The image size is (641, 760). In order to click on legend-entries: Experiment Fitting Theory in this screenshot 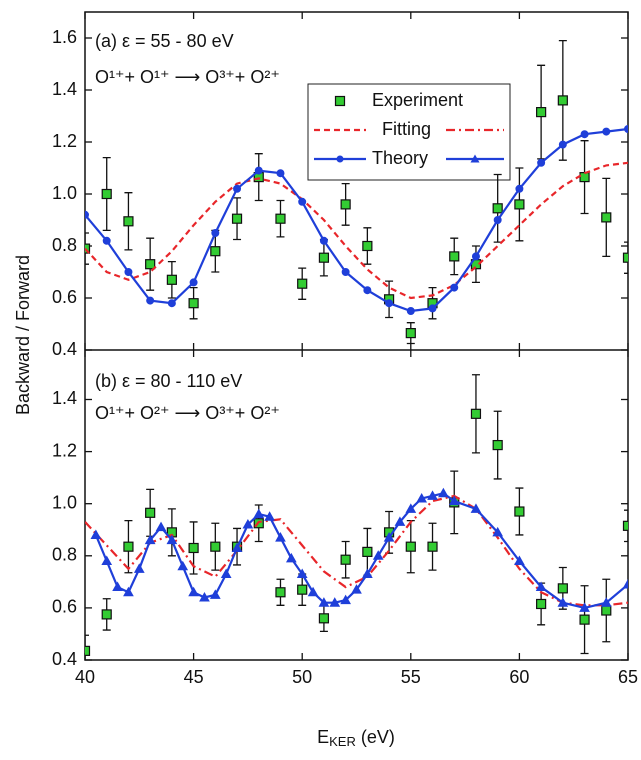, I will do `click(409, 129)`.